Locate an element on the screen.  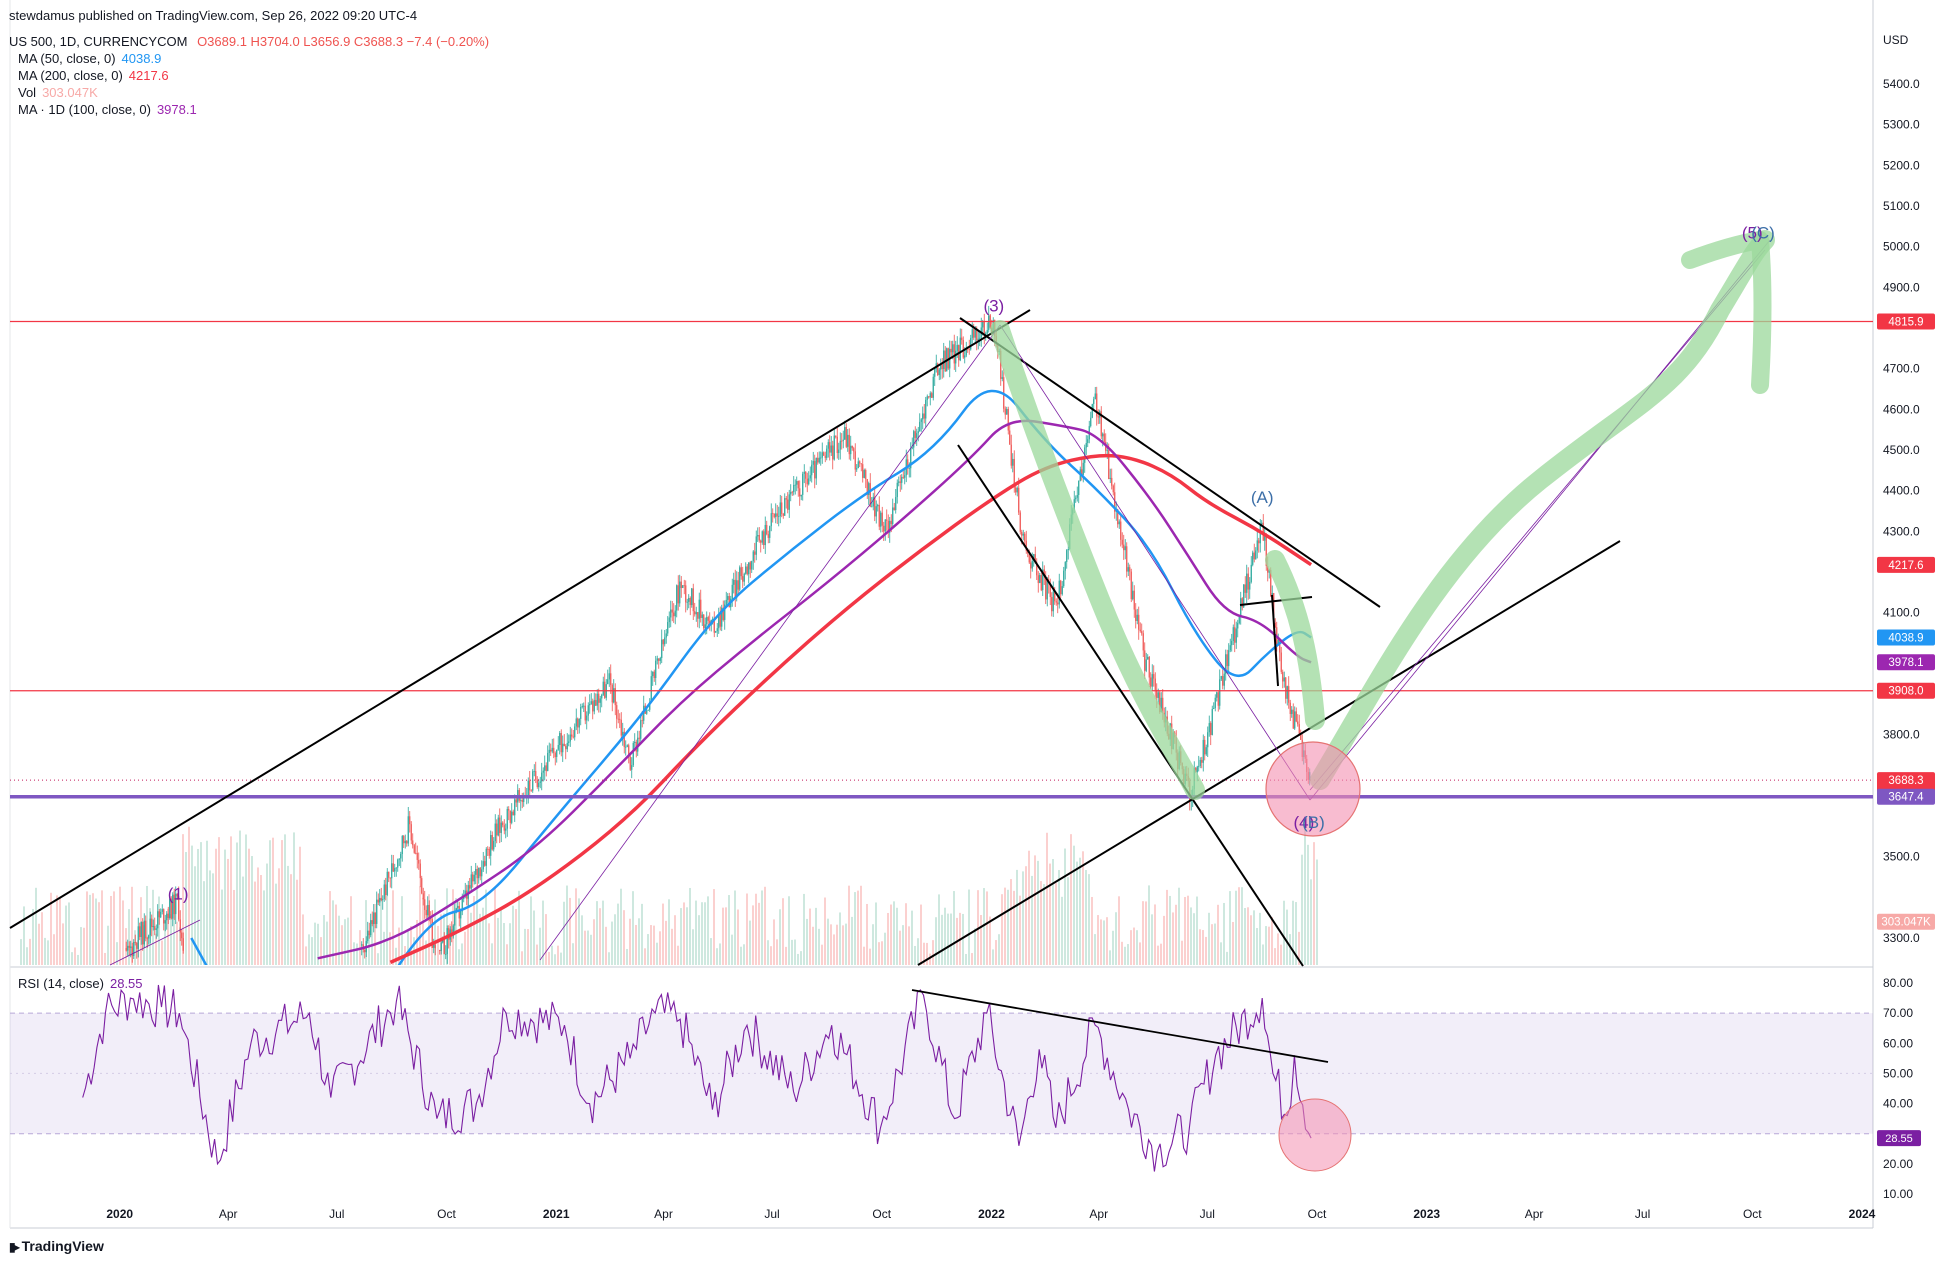
time-tick-label: Apr is located at coordinates (228, 1214).